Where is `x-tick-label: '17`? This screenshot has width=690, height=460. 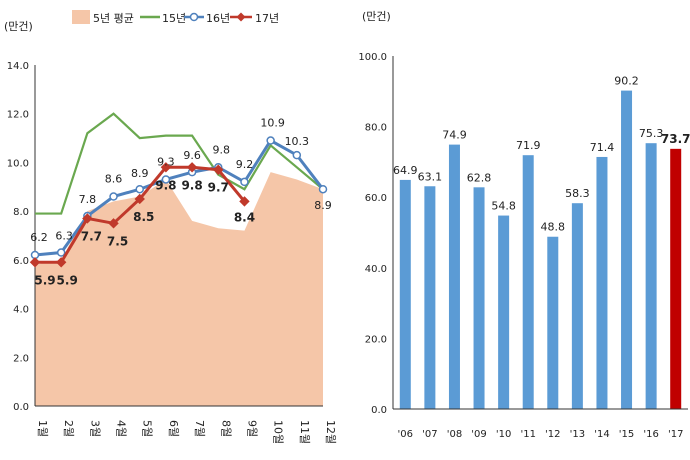
x-tick-label: '17 is located at coordinates (675, 434).